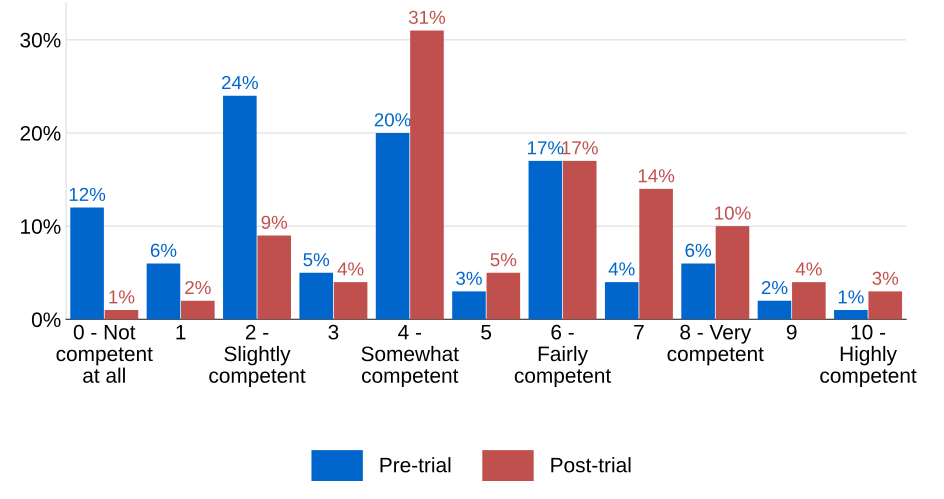 The width and height of the screenshot is (944, 499). What do you see at coordinates (791, 332) in the screenshot?
I see `x-tick-label: 9` at bounding box center [791, 332].